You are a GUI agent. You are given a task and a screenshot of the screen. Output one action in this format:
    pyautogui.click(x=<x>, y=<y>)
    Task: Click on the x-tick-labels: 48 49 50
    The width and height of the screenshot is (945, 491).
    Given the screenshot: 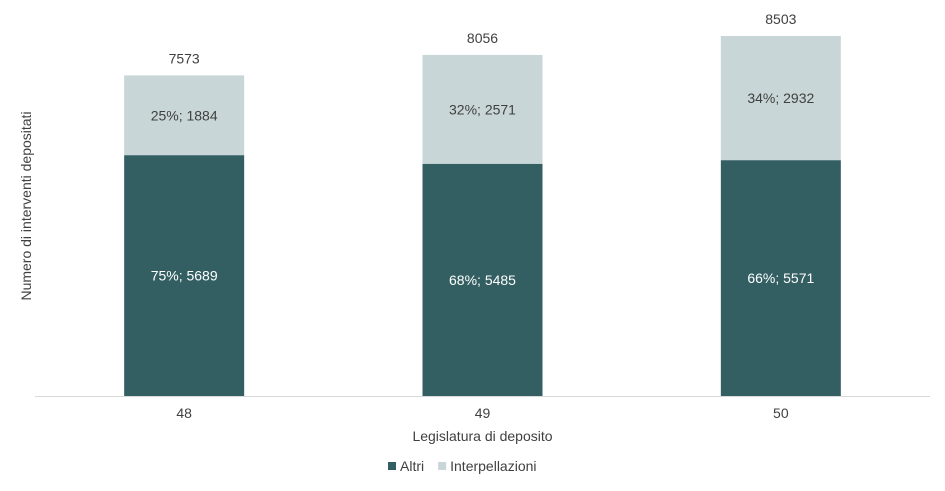 What is the action you would take?
    pyautogui.click(x=482, y=413)
    